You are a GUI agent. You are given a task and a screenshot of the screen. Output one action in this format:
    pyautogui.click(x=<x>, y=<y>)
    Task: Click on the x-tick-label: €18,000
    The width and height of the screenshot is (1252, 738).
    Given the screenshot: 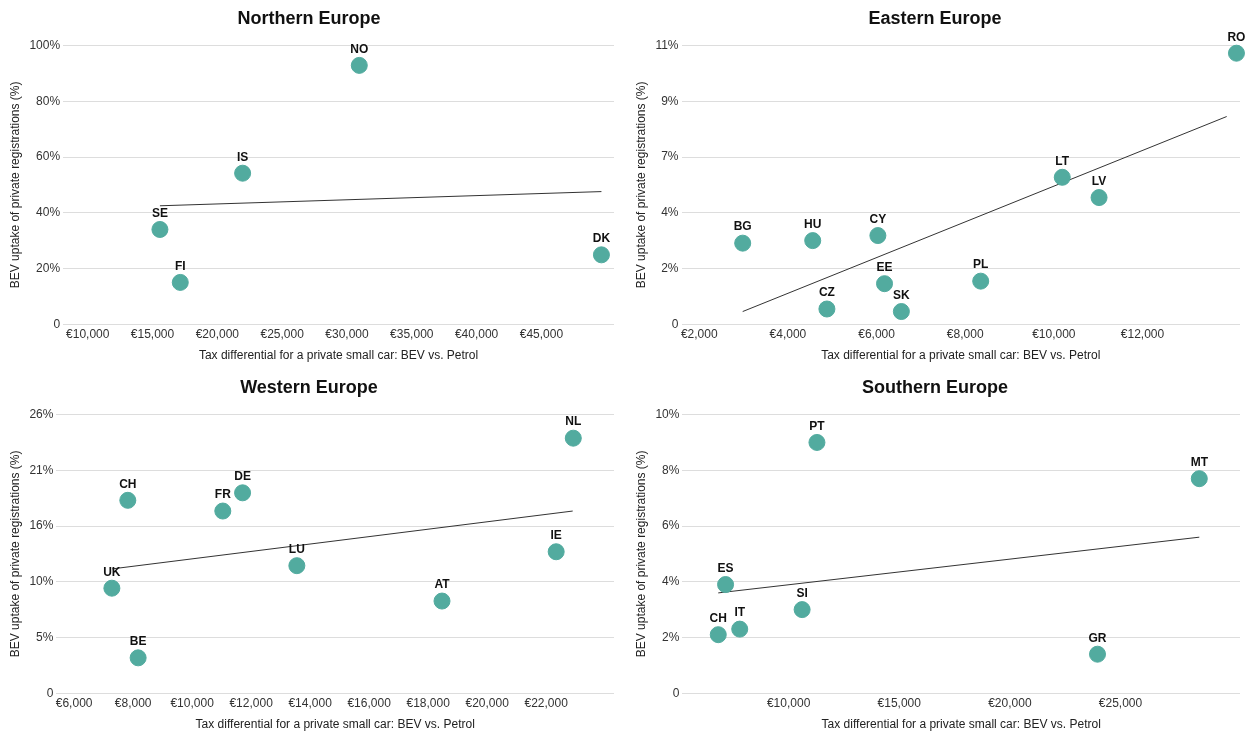 What is the action you would take?
    pyautogui.click(x=428, y=702)
    